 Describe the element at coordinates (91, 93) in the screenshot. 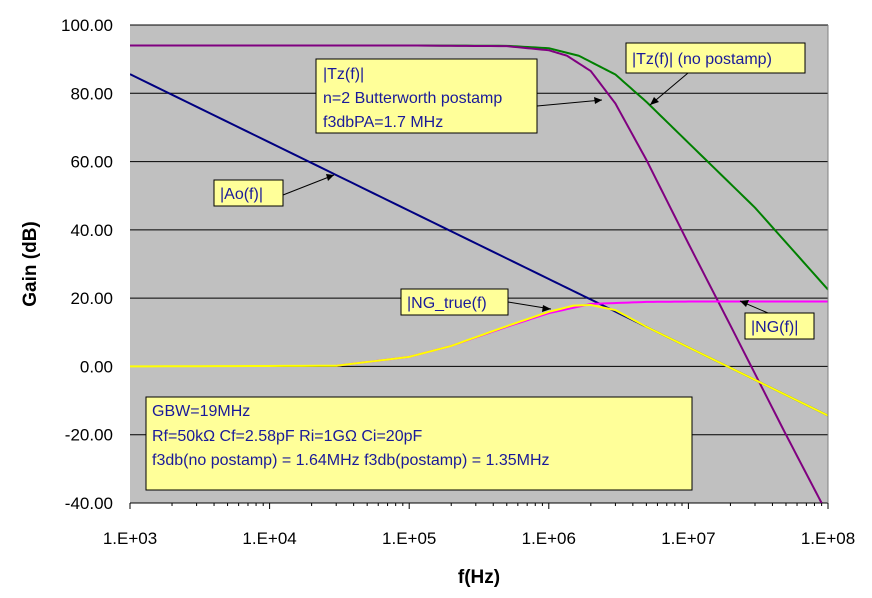

I see `y-tick-label-6: 80.00` at that location.